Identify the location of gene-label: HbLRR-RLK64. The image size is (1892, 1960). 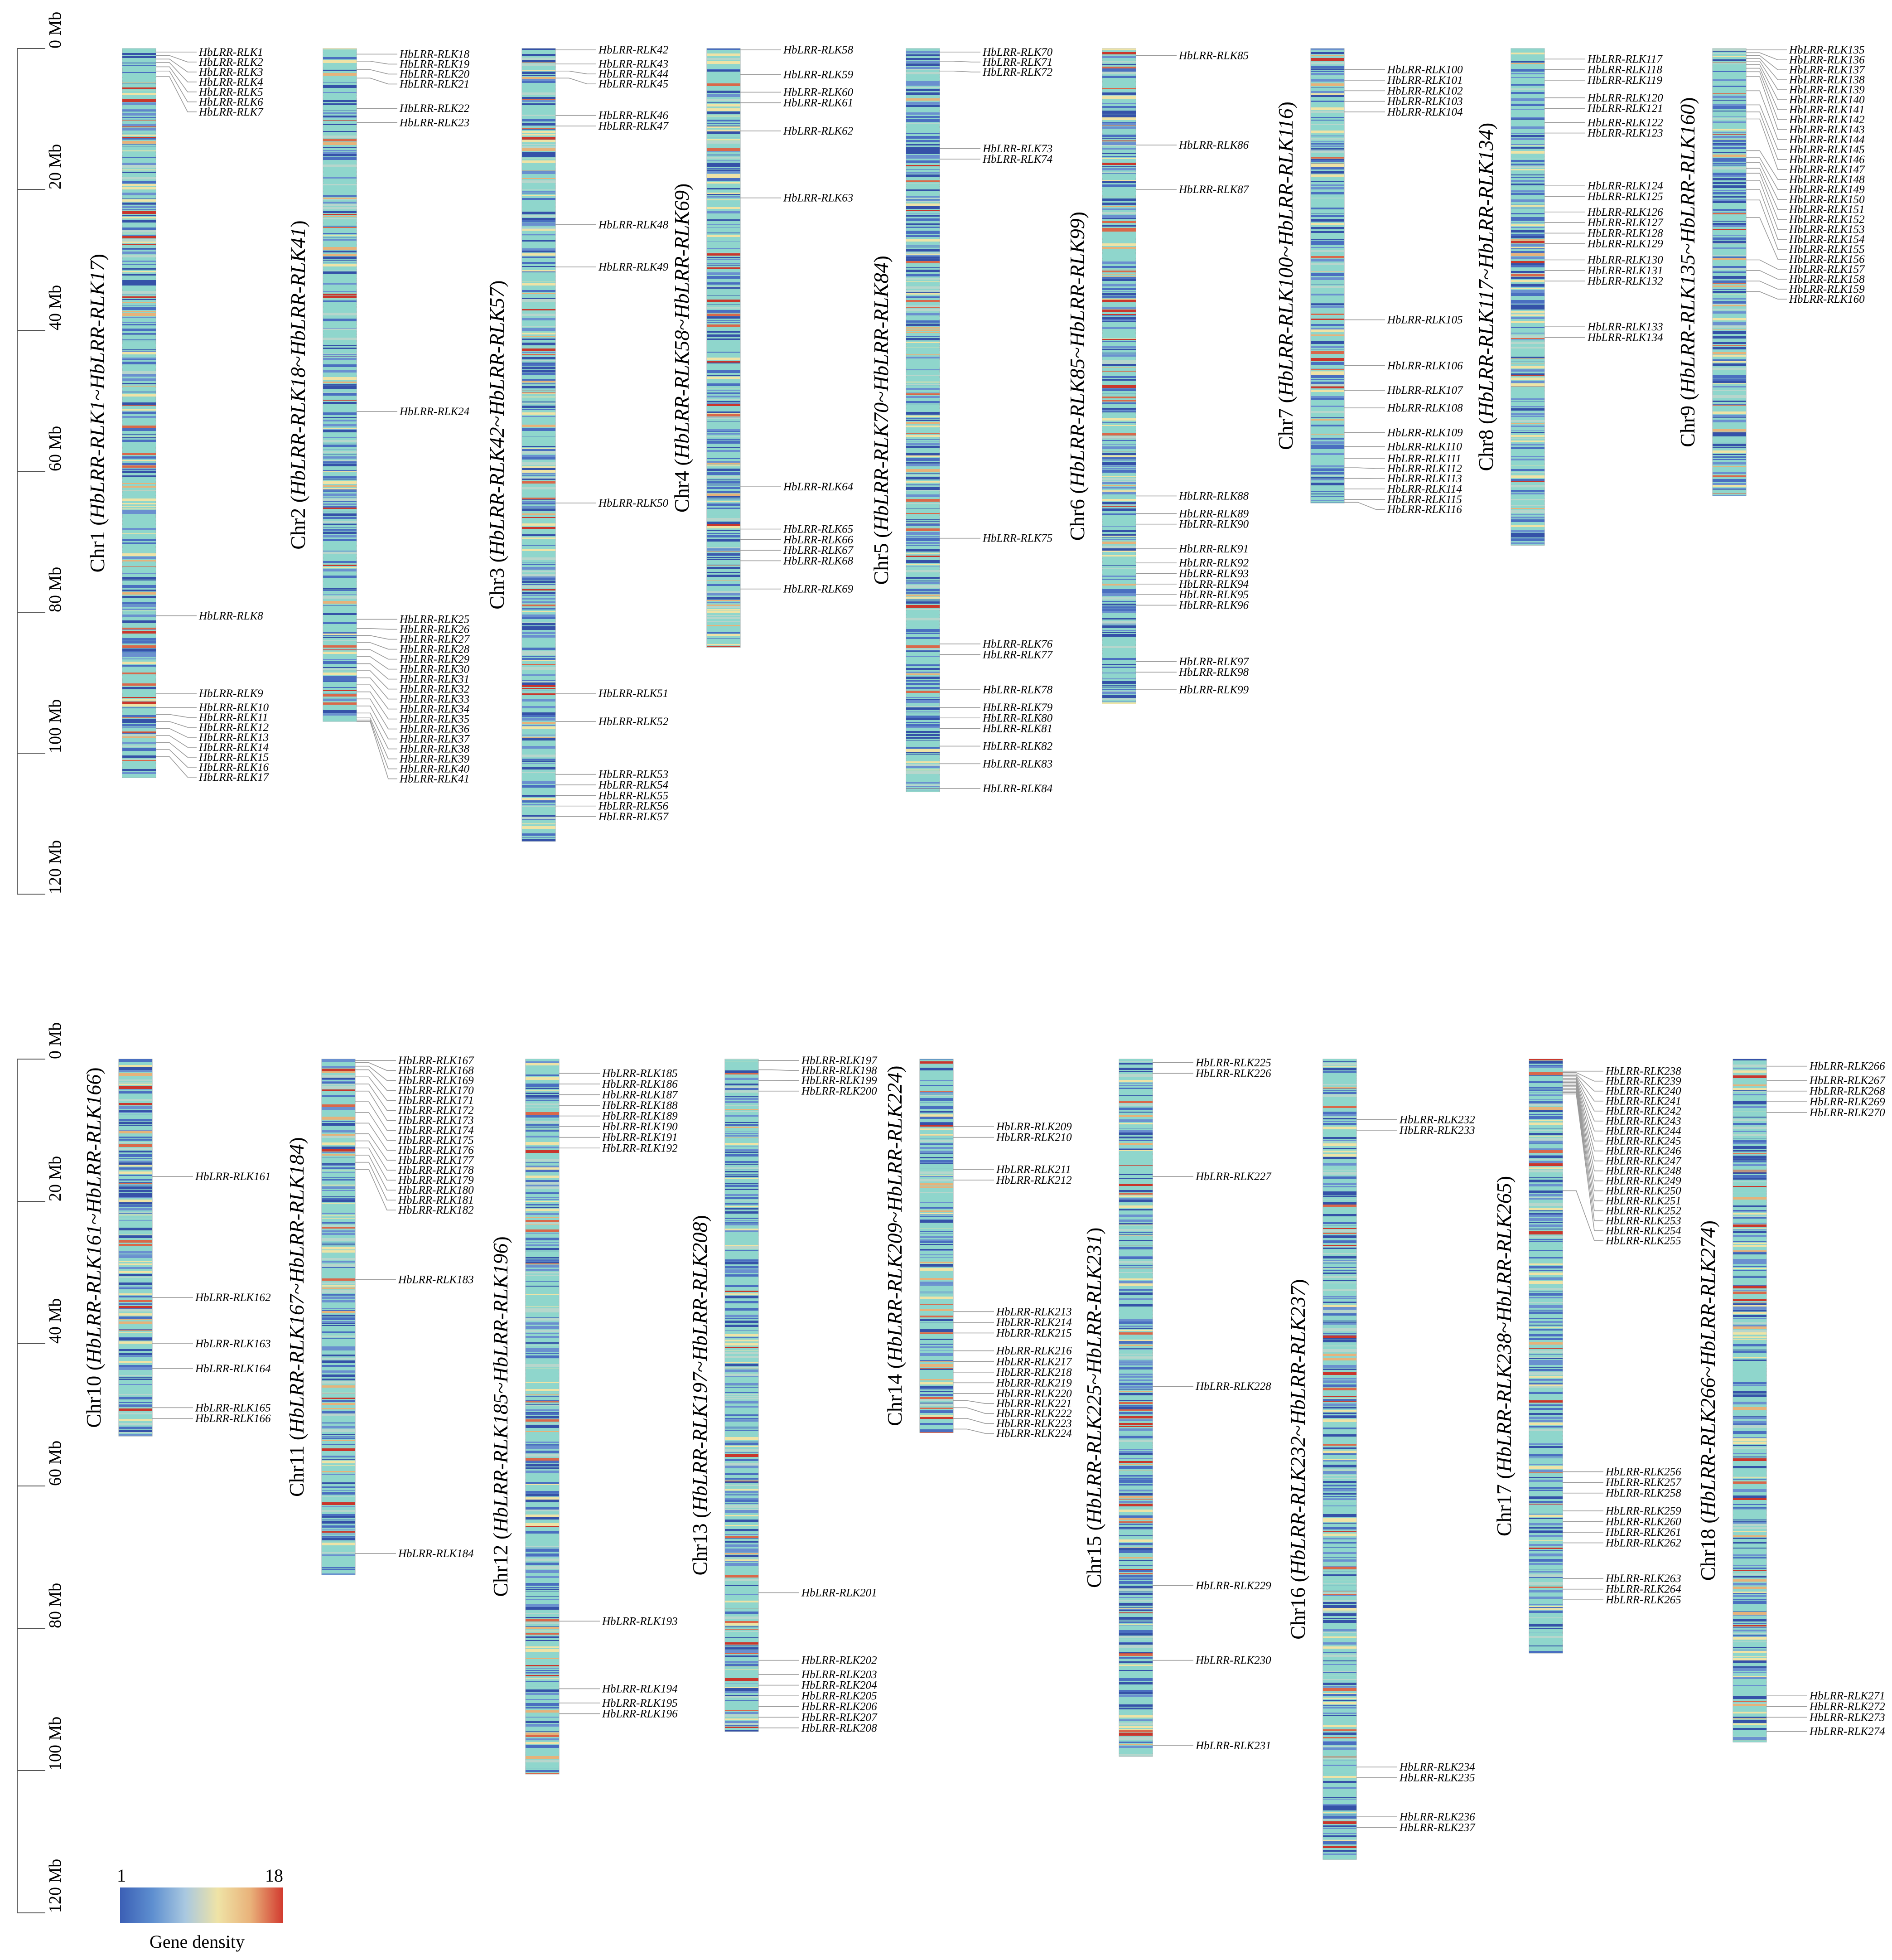
(818, 487).